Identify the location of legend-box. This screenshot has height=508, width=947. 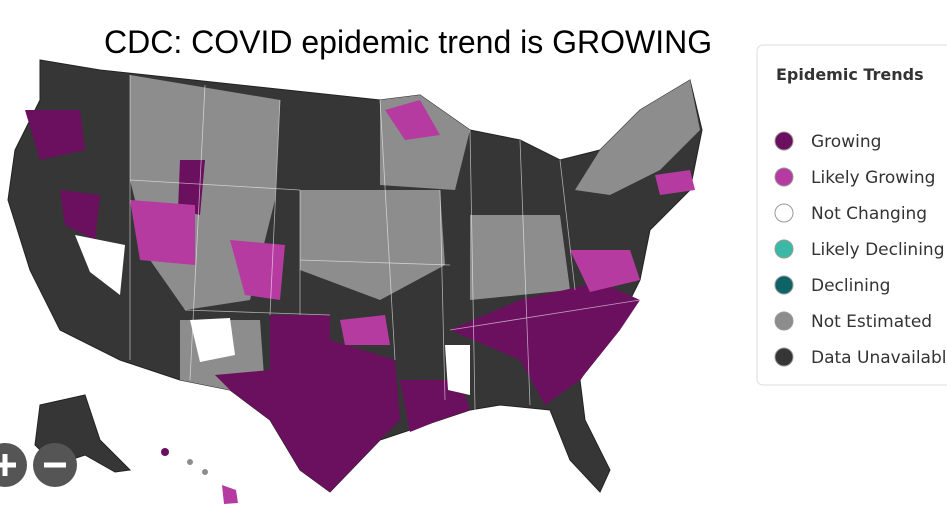
(851, 215).